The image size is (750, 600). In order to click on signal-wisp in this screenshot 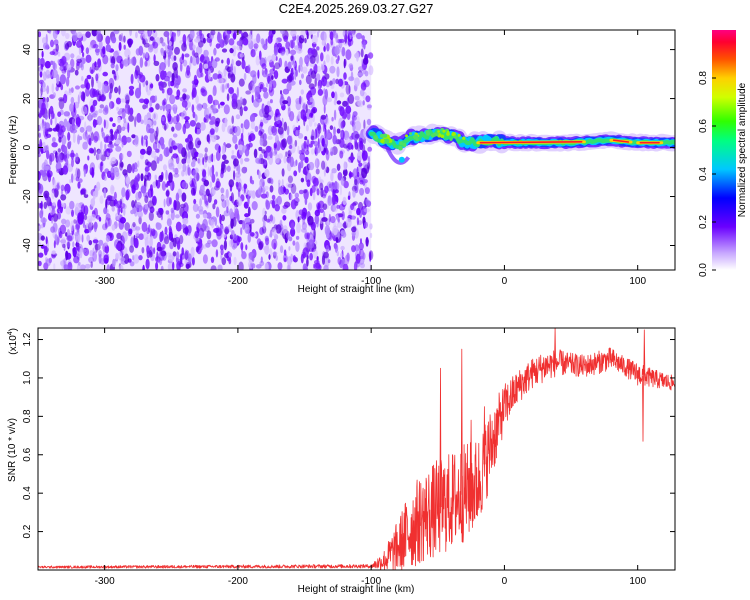, I will do `click(398, 155)`.